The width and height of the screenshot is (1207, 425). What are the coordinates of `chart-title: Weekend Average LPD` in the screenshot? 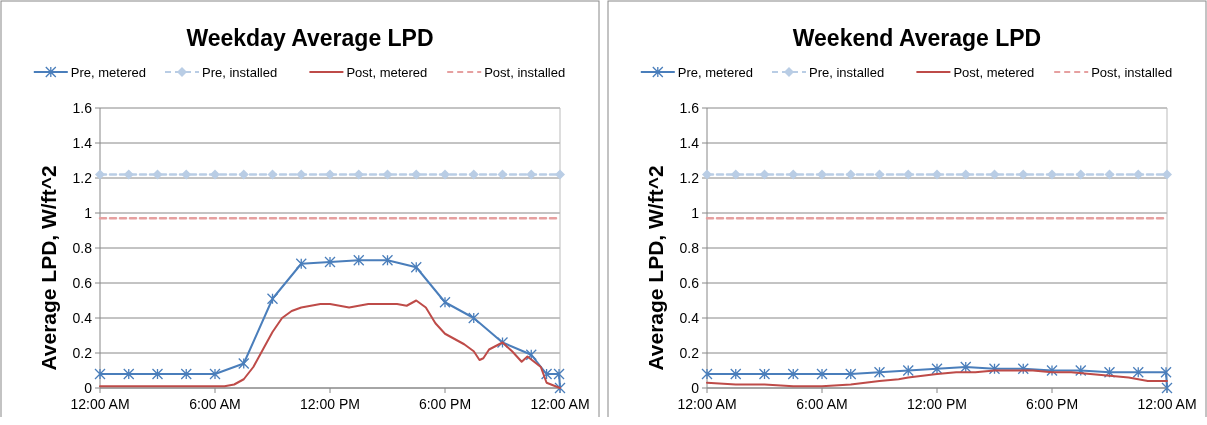 It's located at (917, 38).